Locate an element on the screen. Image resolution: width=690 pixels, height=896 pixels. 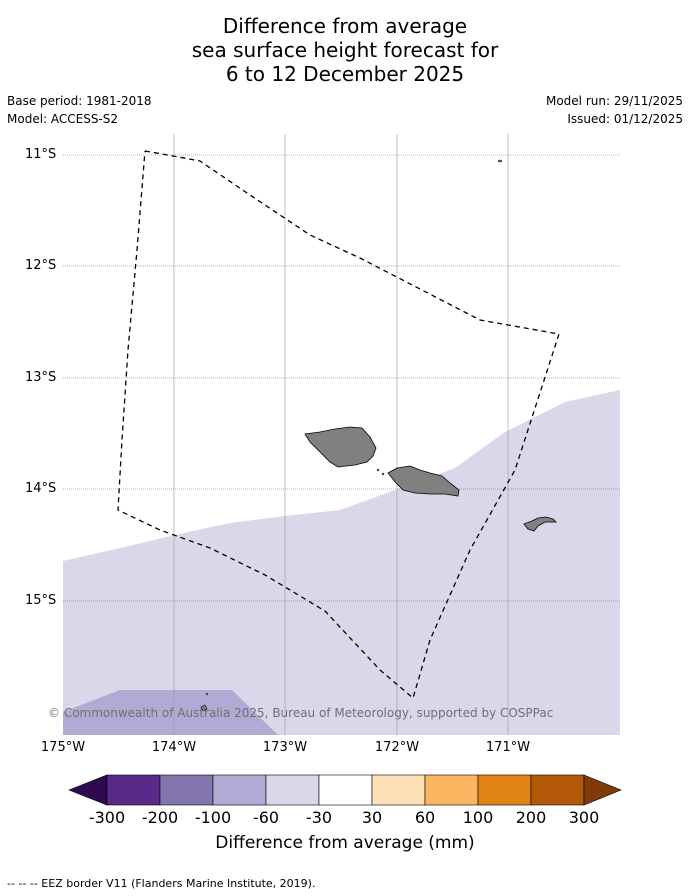
anomaly-region-medium is located at coordinates (170, 712).